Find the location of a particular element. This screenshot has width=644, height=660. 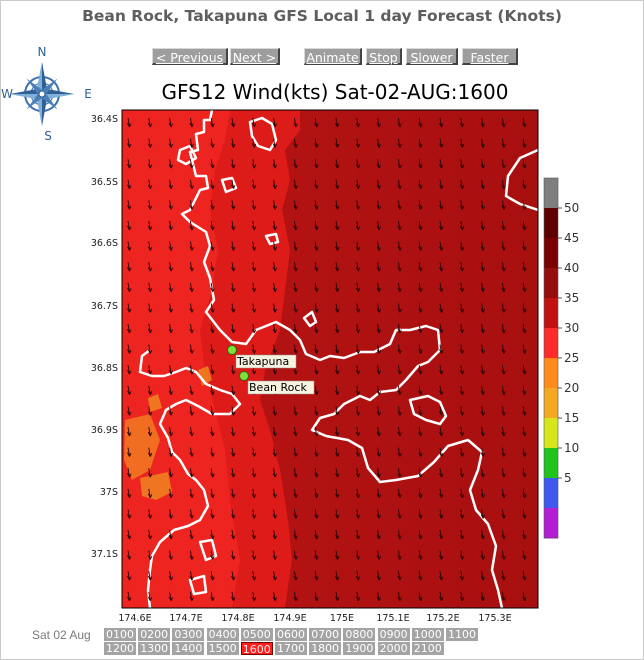

time-option-1000: 1000 is located at coordinates (427, 634).